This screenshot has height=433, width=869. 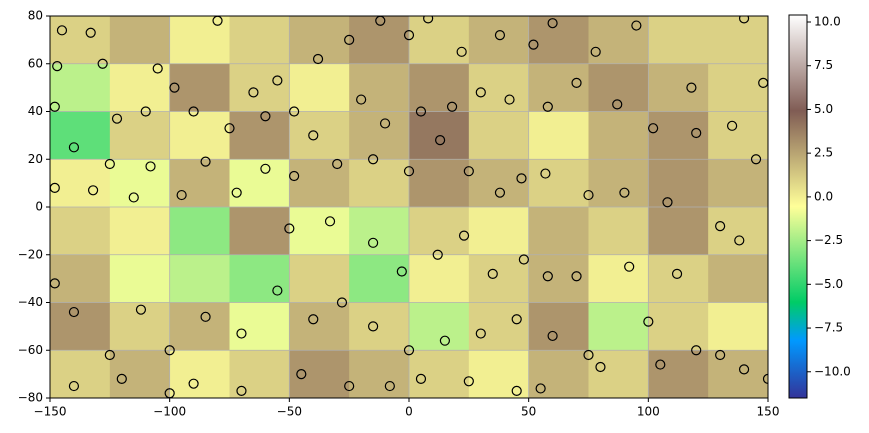 What do you see at coordinates (648, 412) in the screenshot?
I see `x-tick-label: 100` at bounding box center [648, 412].